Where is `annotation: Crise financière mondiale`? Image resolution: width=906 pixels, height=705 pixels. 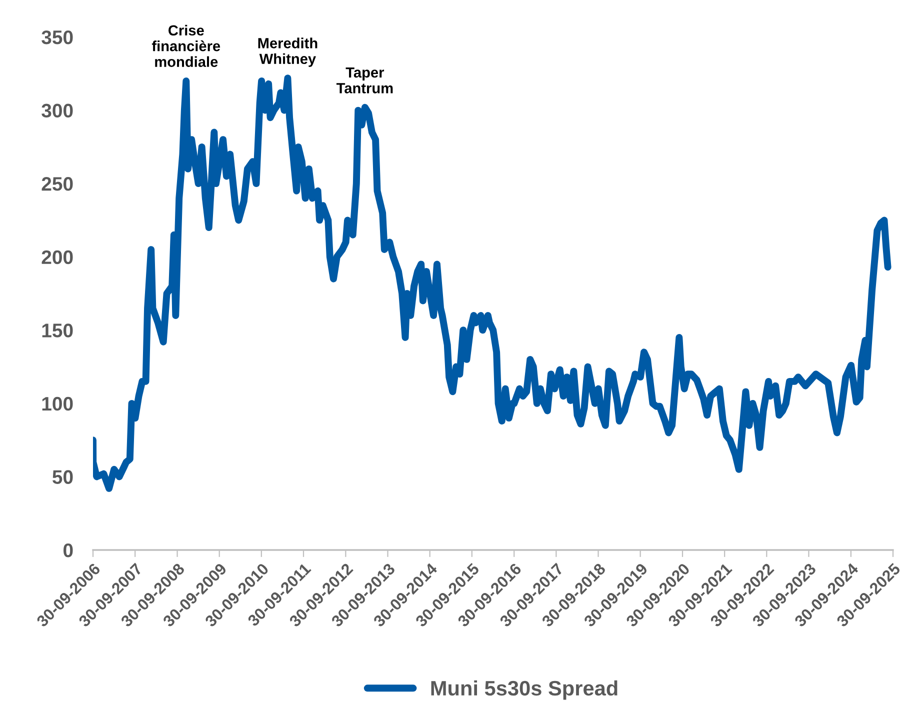 annotation: Crise financière mondiale is located at coordinates (186, 45).